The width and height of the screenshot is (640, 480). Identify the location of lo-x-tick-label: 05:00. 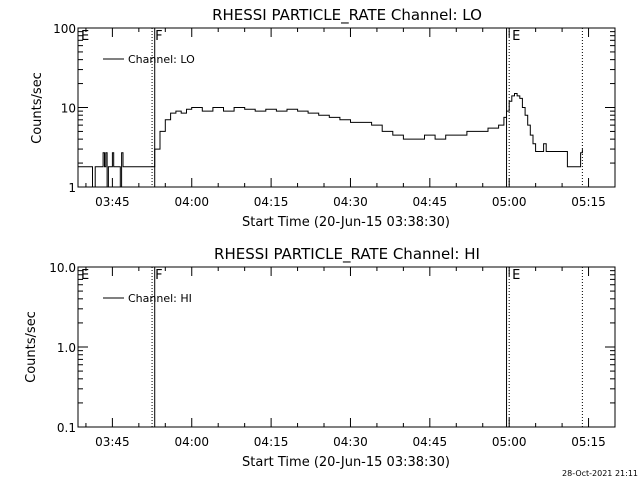
(509, 202).